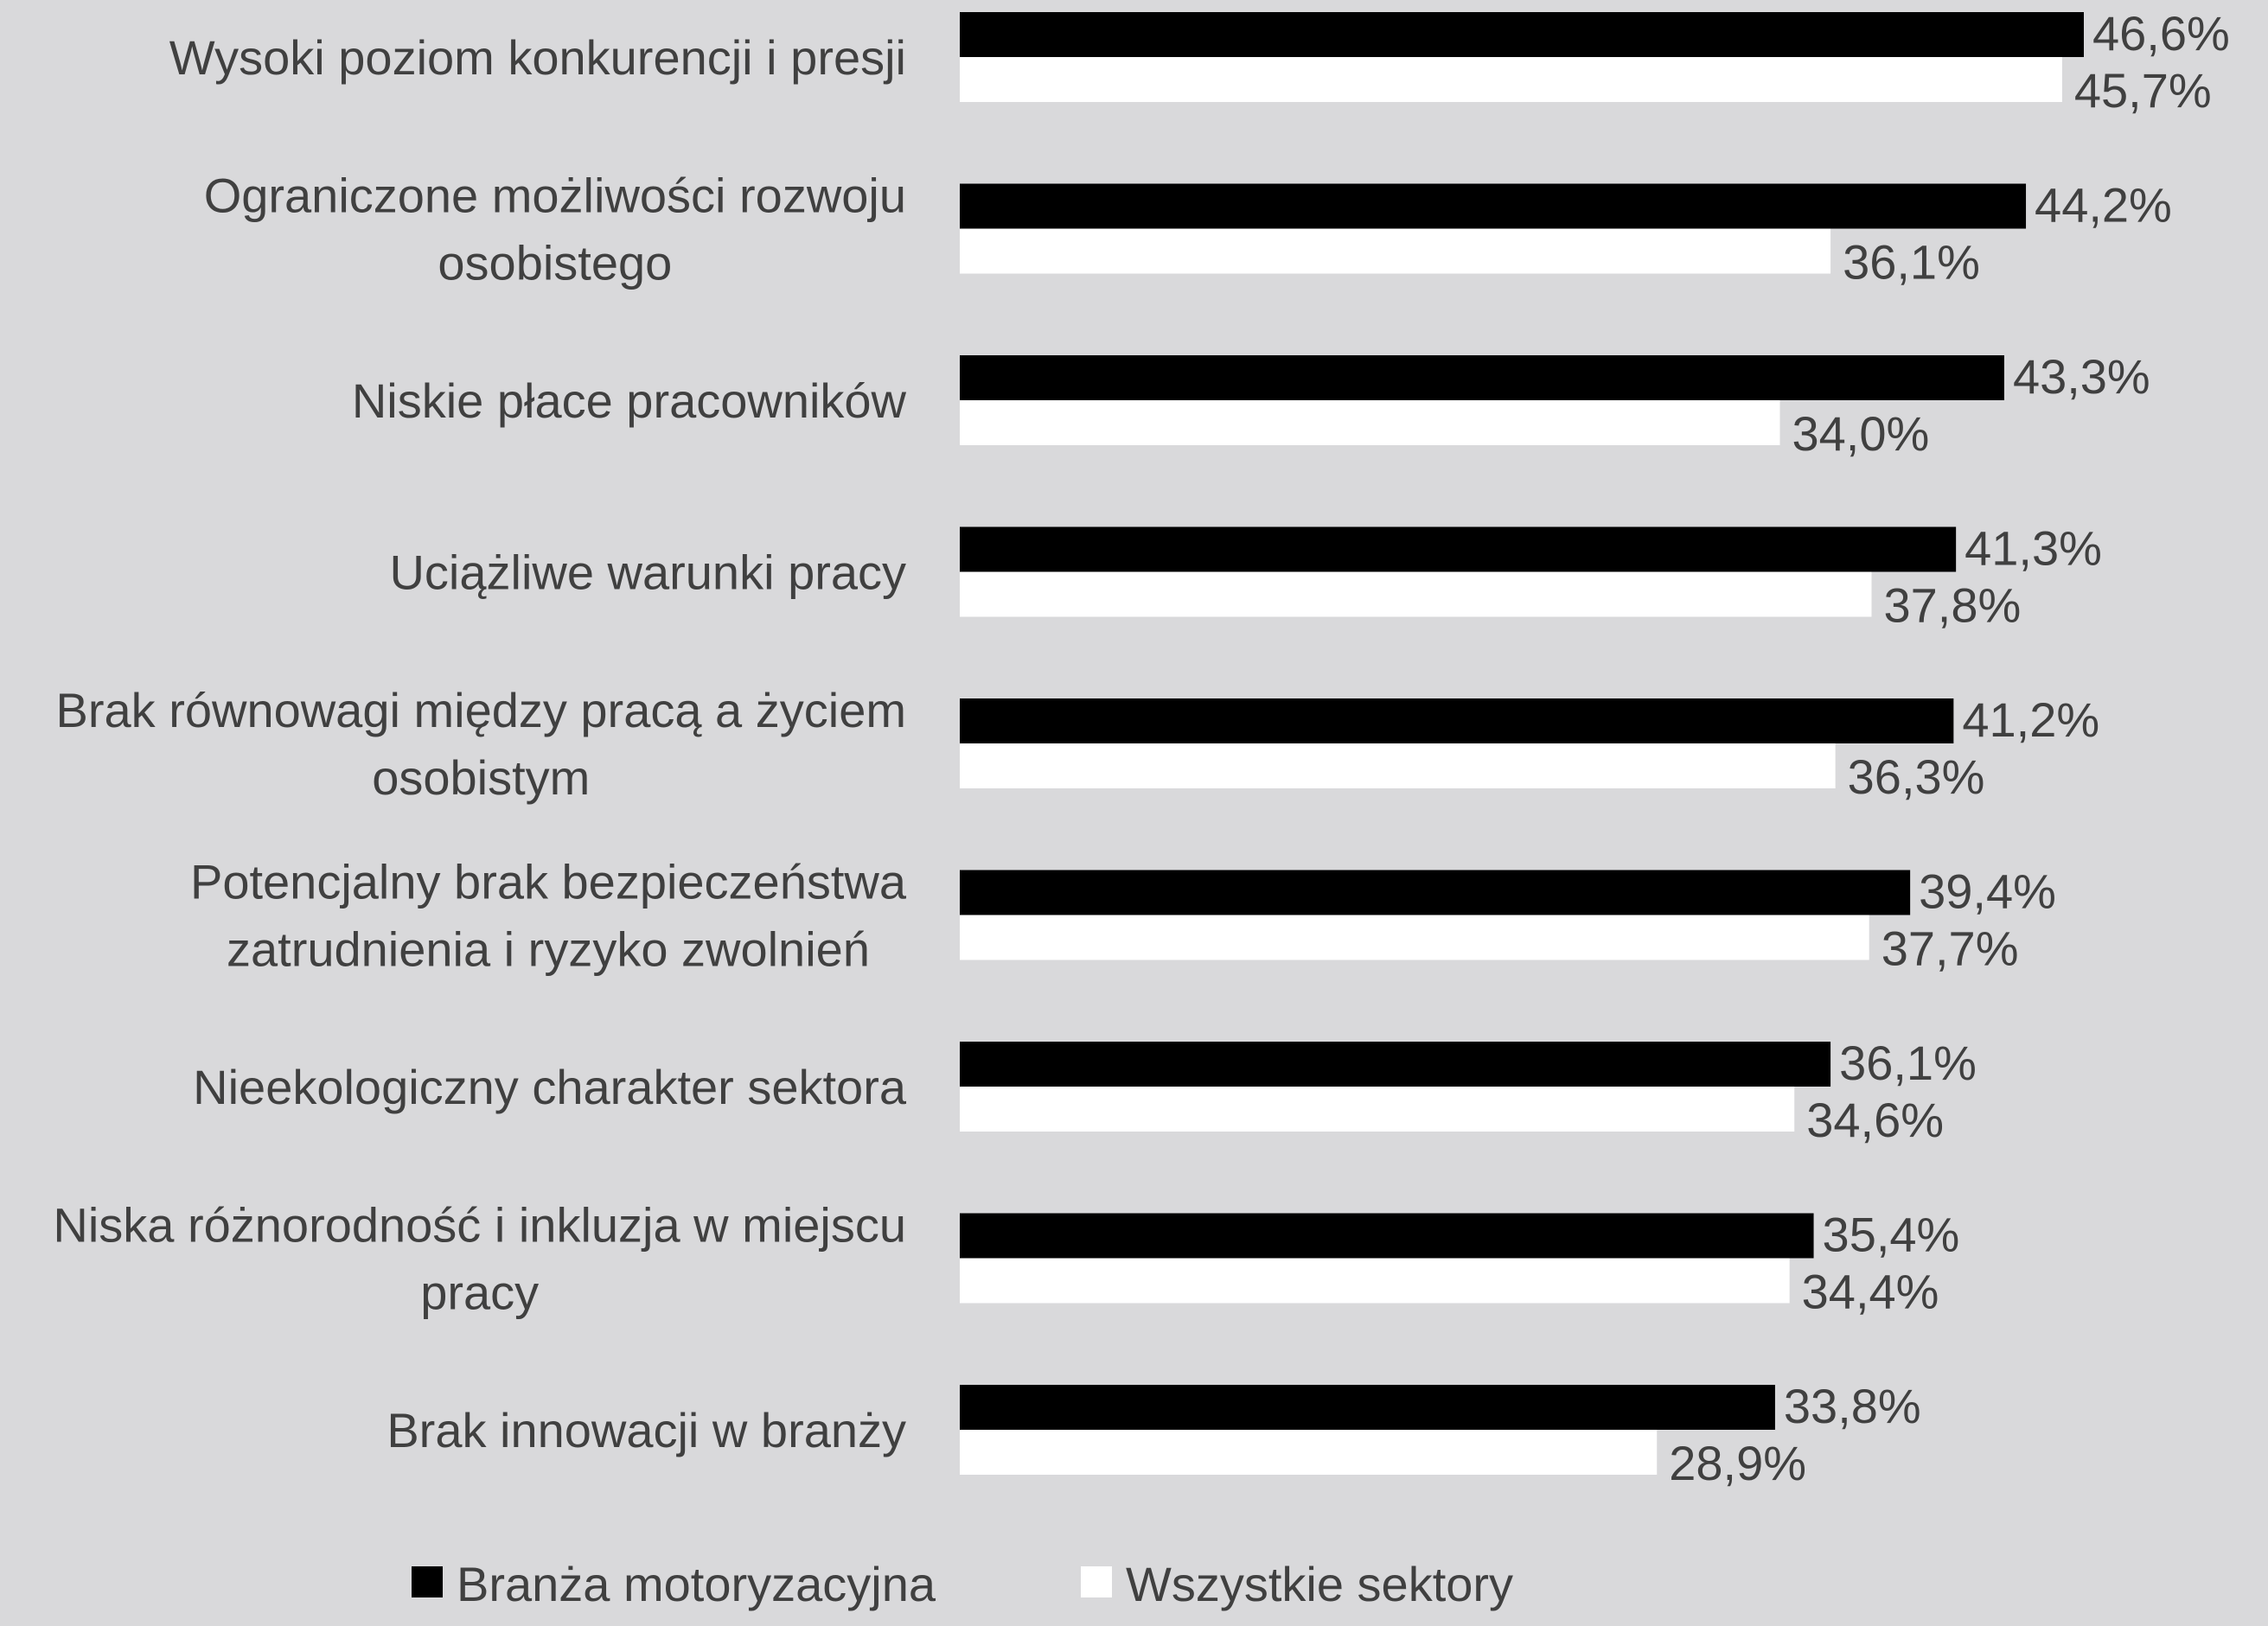  What do you see at coordinates (1953, 605) in the screenshot?
I see `value-label-all-sectors-3: 37,8%` at bounding box center [1953, 605].